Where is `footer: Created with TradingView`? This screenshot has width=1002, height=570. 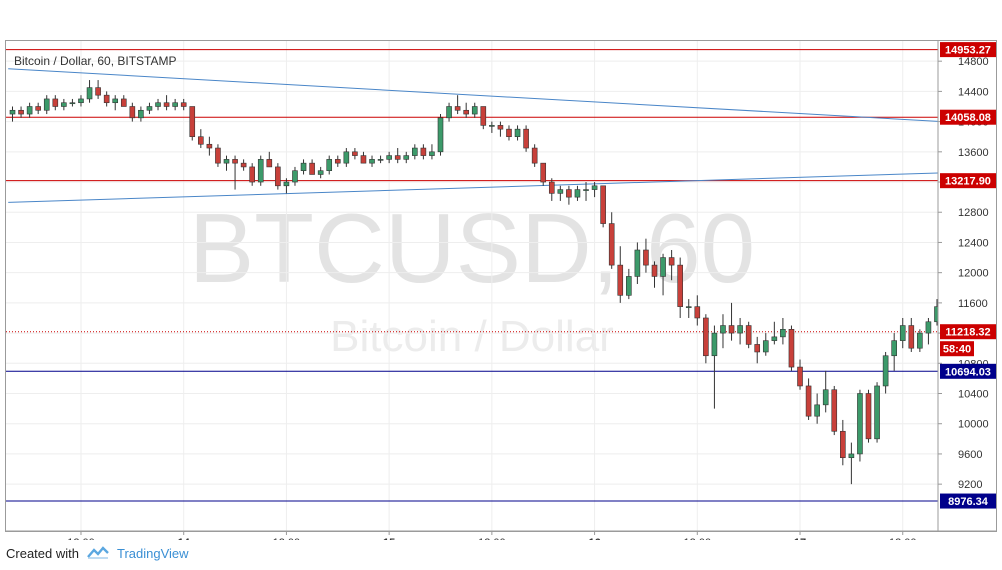
footer: Created with TradingView is located at coordinates (97, 553).